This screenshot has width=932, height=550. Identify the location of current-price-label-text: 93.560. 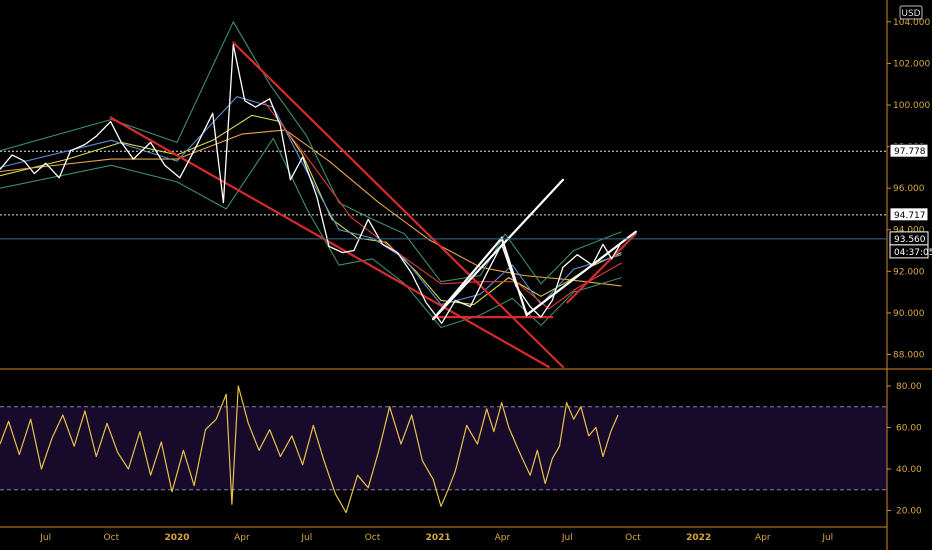
(910, 240).